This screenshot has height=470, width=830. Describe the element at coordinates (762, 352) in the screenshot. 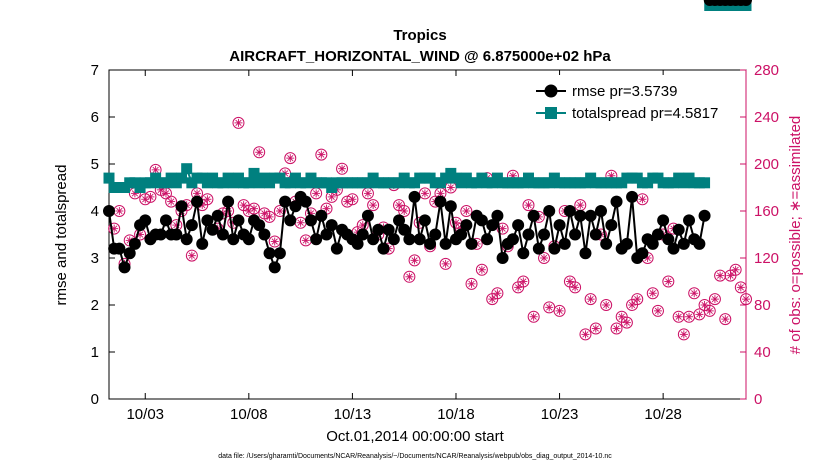

I see `y2-tick-label: 40` at that location.